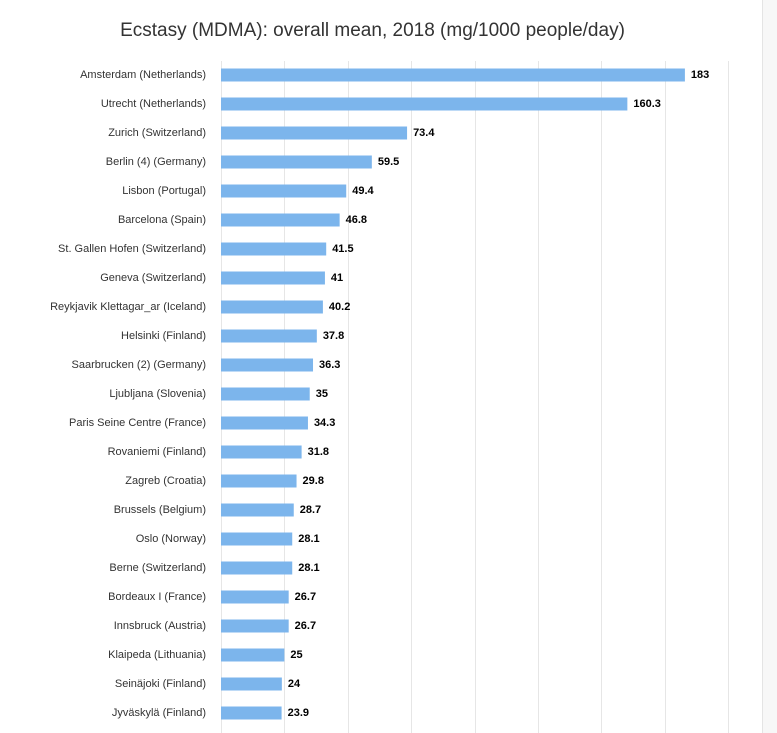 The height and width of the screenshot is (733, 777). What do you see at coordinates (163, 336) in the screenshot?
I see `category-label: Helsinki (Finland)` at bounding box center [163, 336].